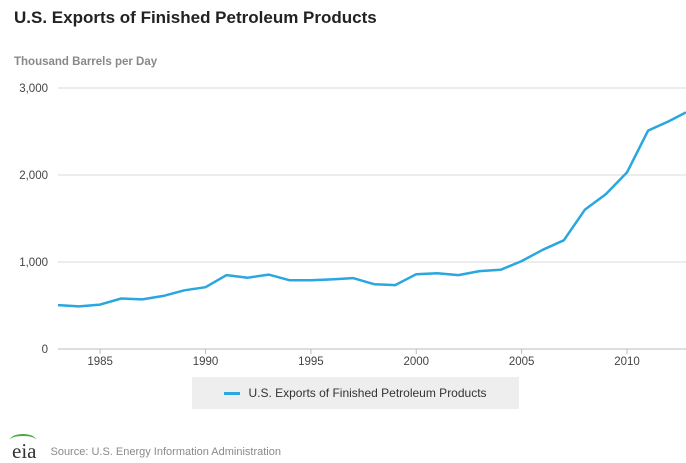 The height and width of the screenshot is (463, 686). I want to click on x-tick-label: 2000, so click(416, 362).